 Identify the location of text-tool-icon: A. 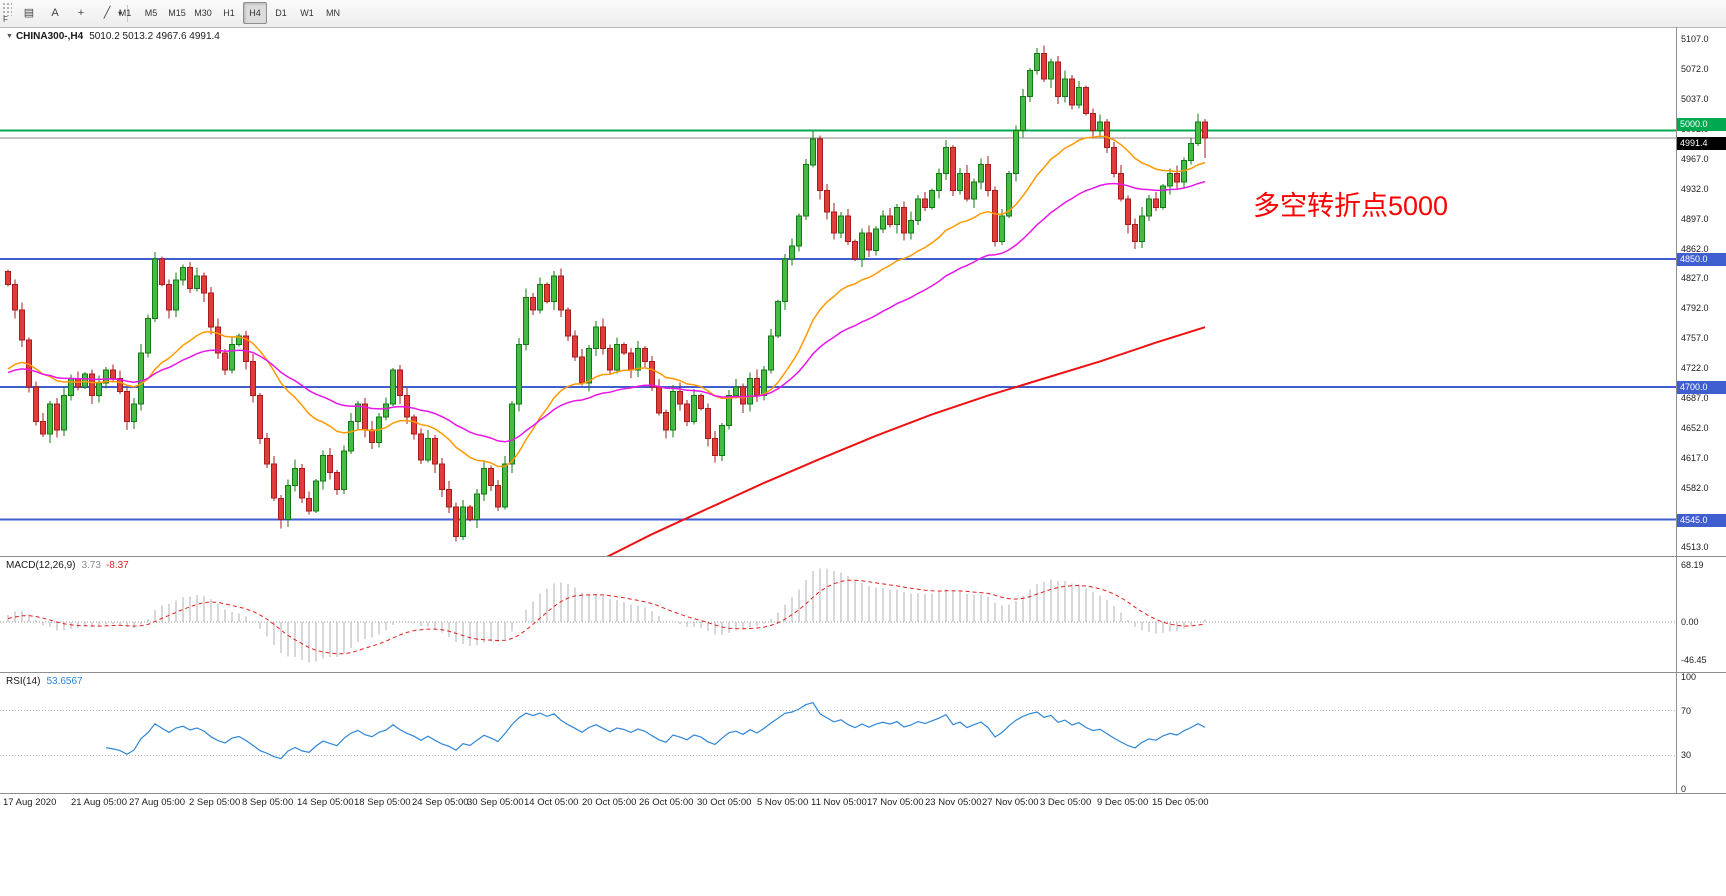
(55, 12).